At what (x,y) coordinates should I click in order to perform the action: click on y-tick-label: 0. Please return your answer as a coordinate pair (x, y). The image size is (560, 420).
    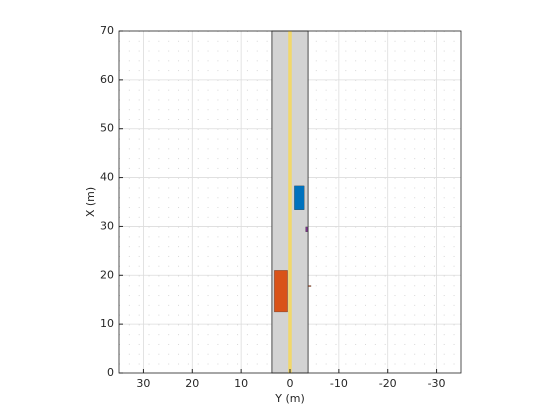
    Looking at the image, I should click on (110, 372).